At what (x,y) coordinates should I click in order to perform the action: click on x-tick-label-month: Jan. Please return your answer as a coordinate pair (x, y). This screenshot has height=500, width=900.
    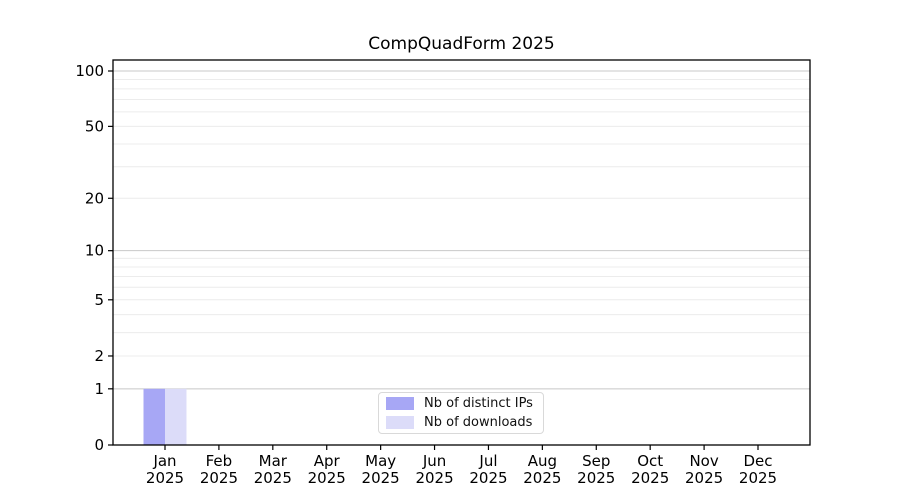
    Looking at the image, I should click on (164, 461).